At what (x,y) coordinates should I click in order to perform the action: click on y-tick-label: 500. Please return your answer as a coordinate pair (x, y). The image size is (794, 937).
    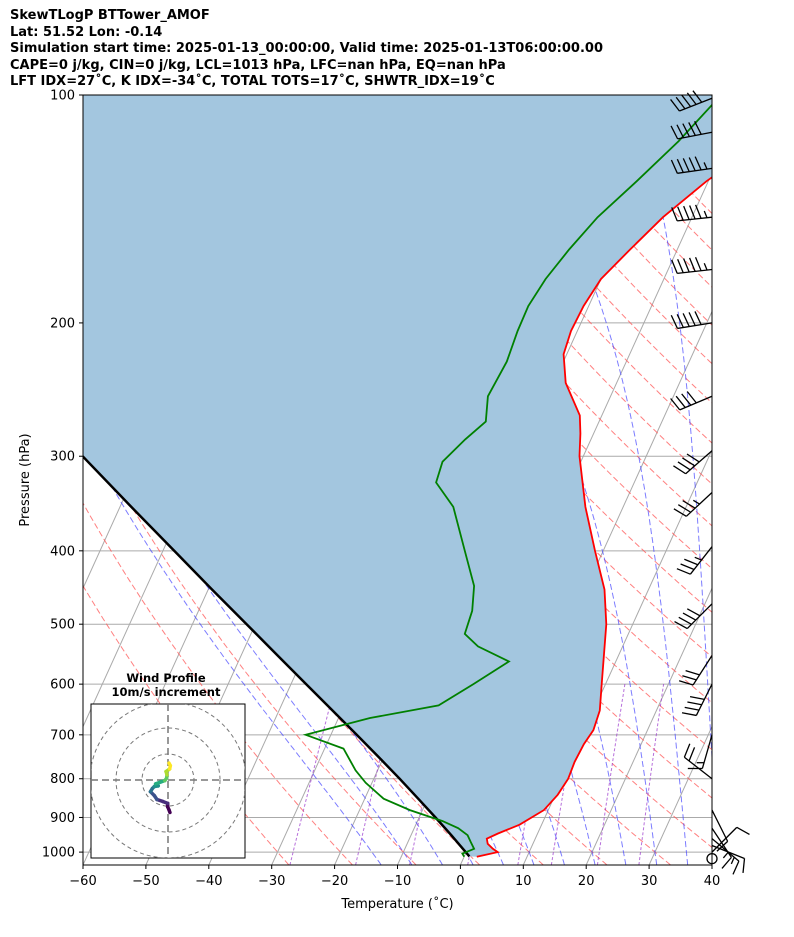
    Looking at the image, I should click on (62, 625).